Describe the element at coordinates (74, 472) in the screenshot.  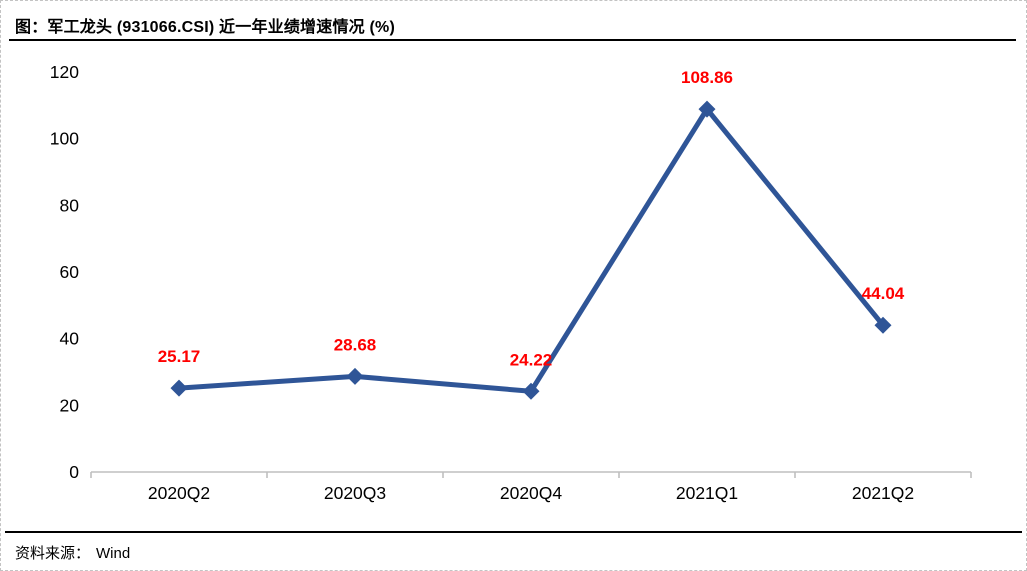
I see `y-axis-tick-label: 0` at that location.